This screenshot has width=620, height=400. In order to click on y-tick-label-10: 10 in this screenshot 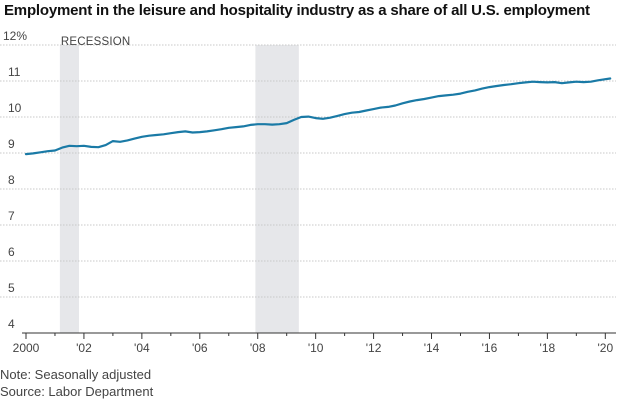, I will do `click(15, 108)`.